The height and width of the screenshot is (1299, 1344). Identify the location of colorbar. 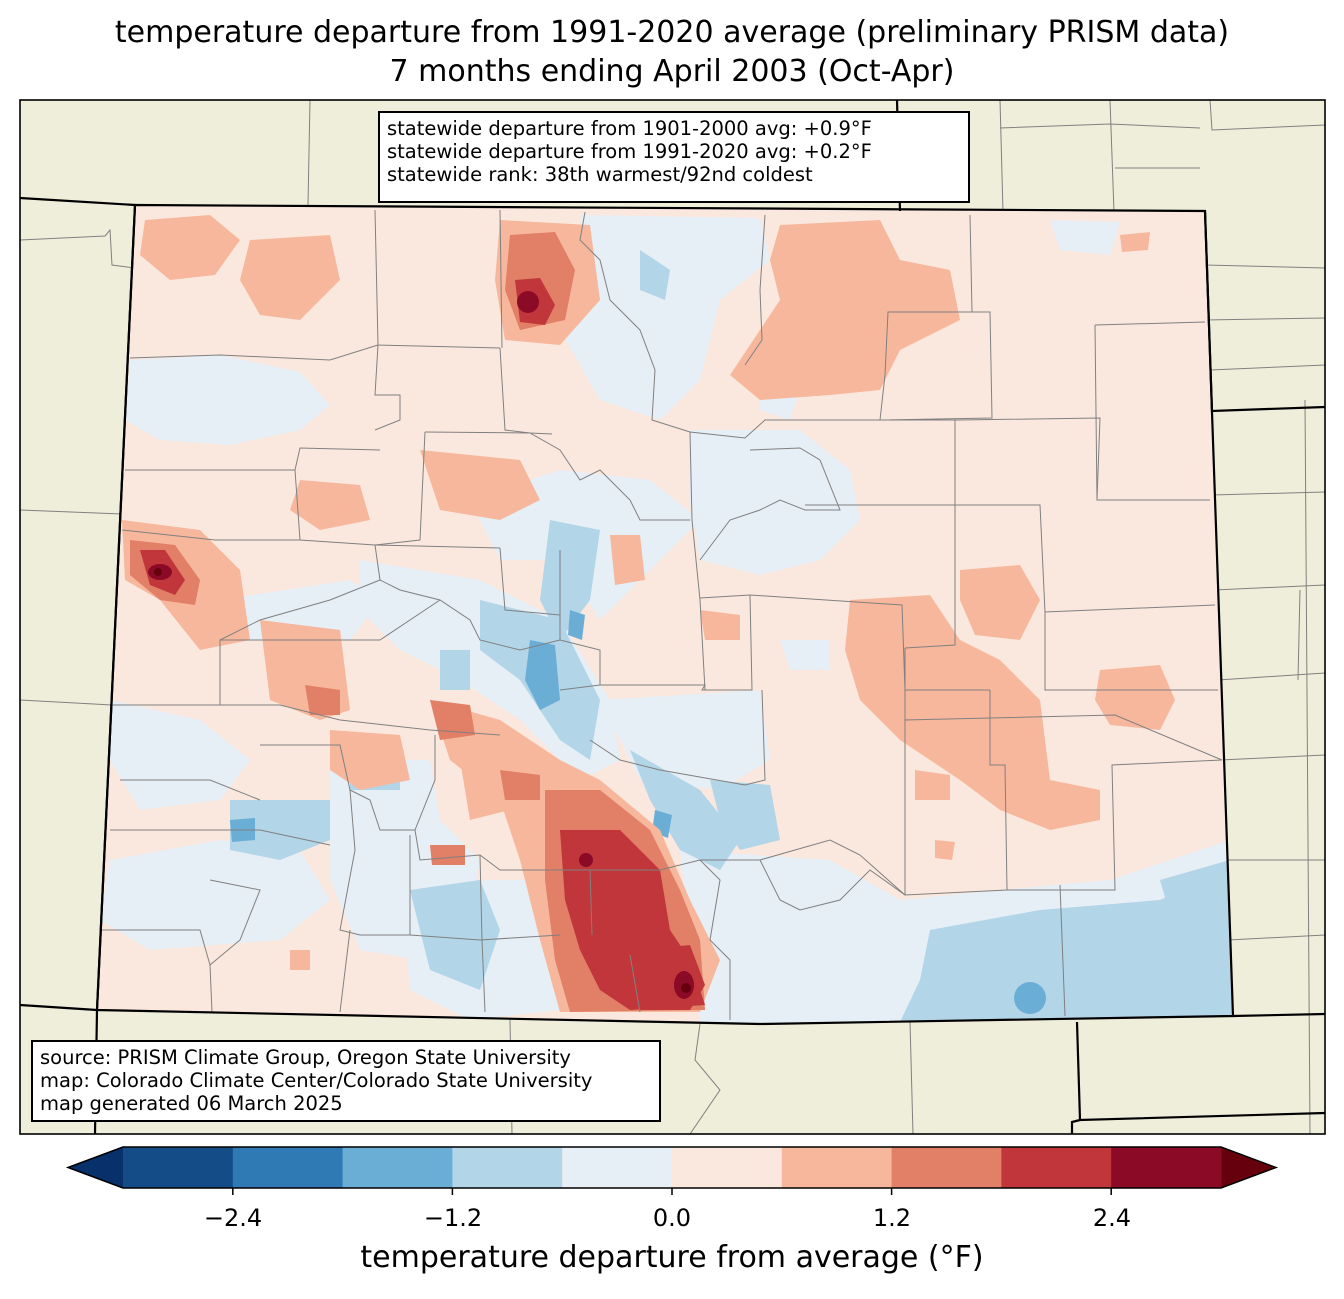
(672, 1170).